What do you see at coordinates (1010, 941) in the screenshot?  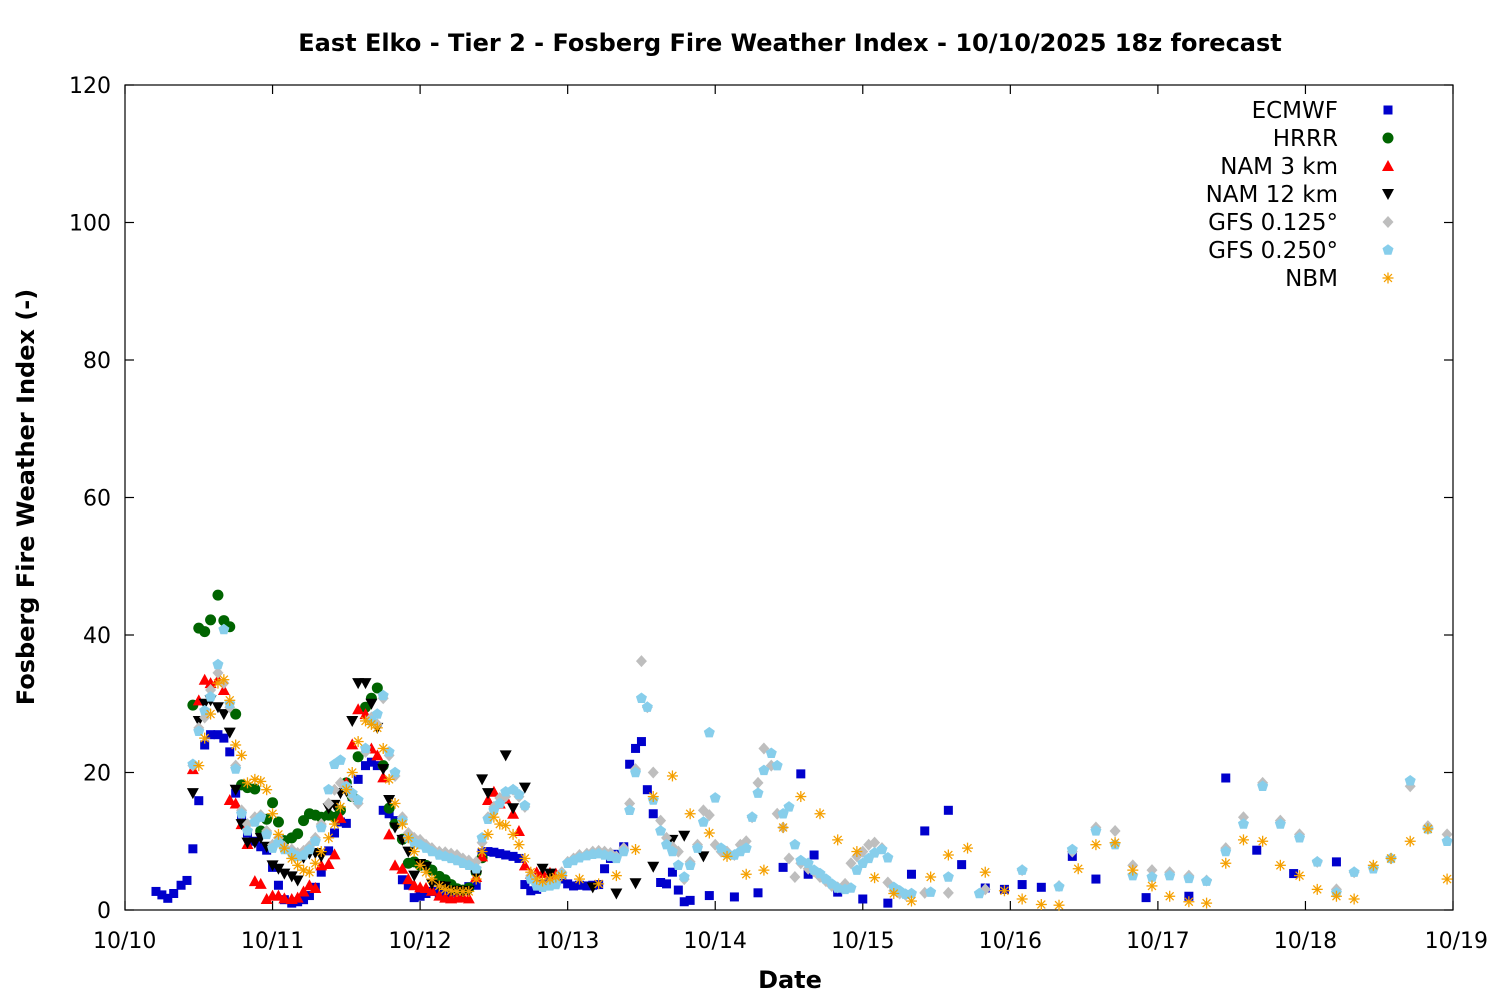 I see `x-tick-label: 10/16` at bounding box center [1010, 941].